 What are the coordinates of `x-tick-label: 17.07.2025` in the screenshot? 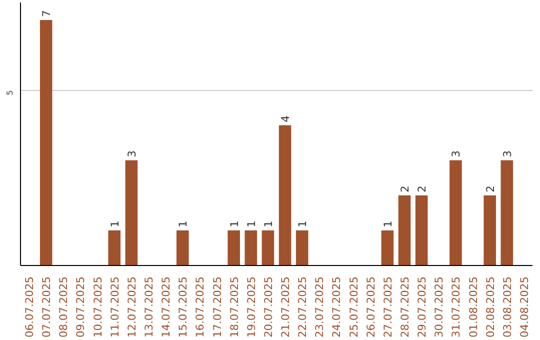 It's located at (217, 307).